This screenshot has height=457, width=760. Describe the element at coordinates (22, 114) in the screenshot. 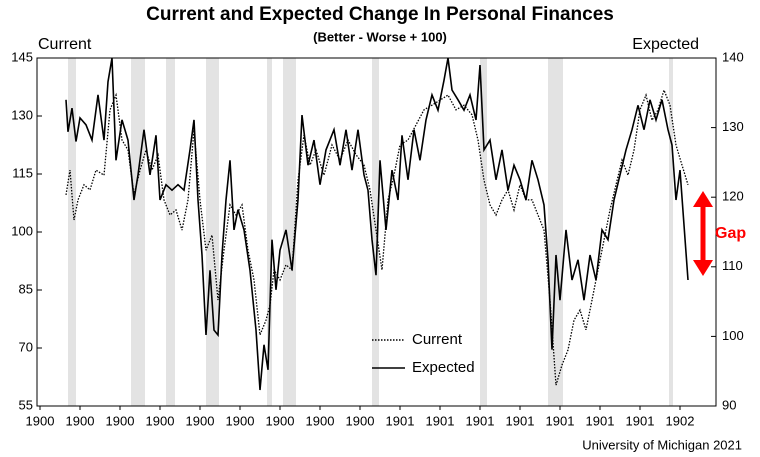

I see `y-tick-label: 130` at that location.